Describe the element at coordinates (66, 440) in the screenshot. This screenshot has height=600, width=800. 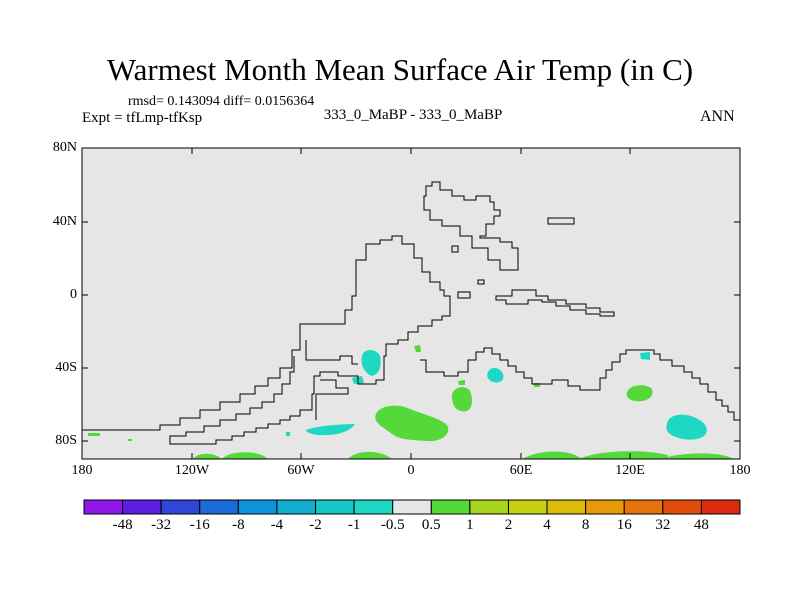
I see `lat-tick-label: 80S` at that location.